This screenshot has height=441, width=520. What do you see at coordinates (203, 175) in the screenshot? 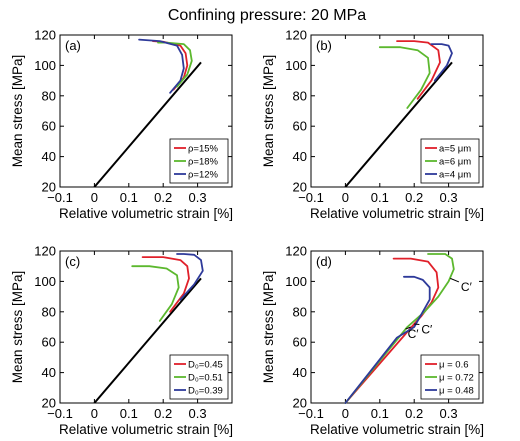
I see `legend-label: ρ=12%` at bounding box center [203, 175].